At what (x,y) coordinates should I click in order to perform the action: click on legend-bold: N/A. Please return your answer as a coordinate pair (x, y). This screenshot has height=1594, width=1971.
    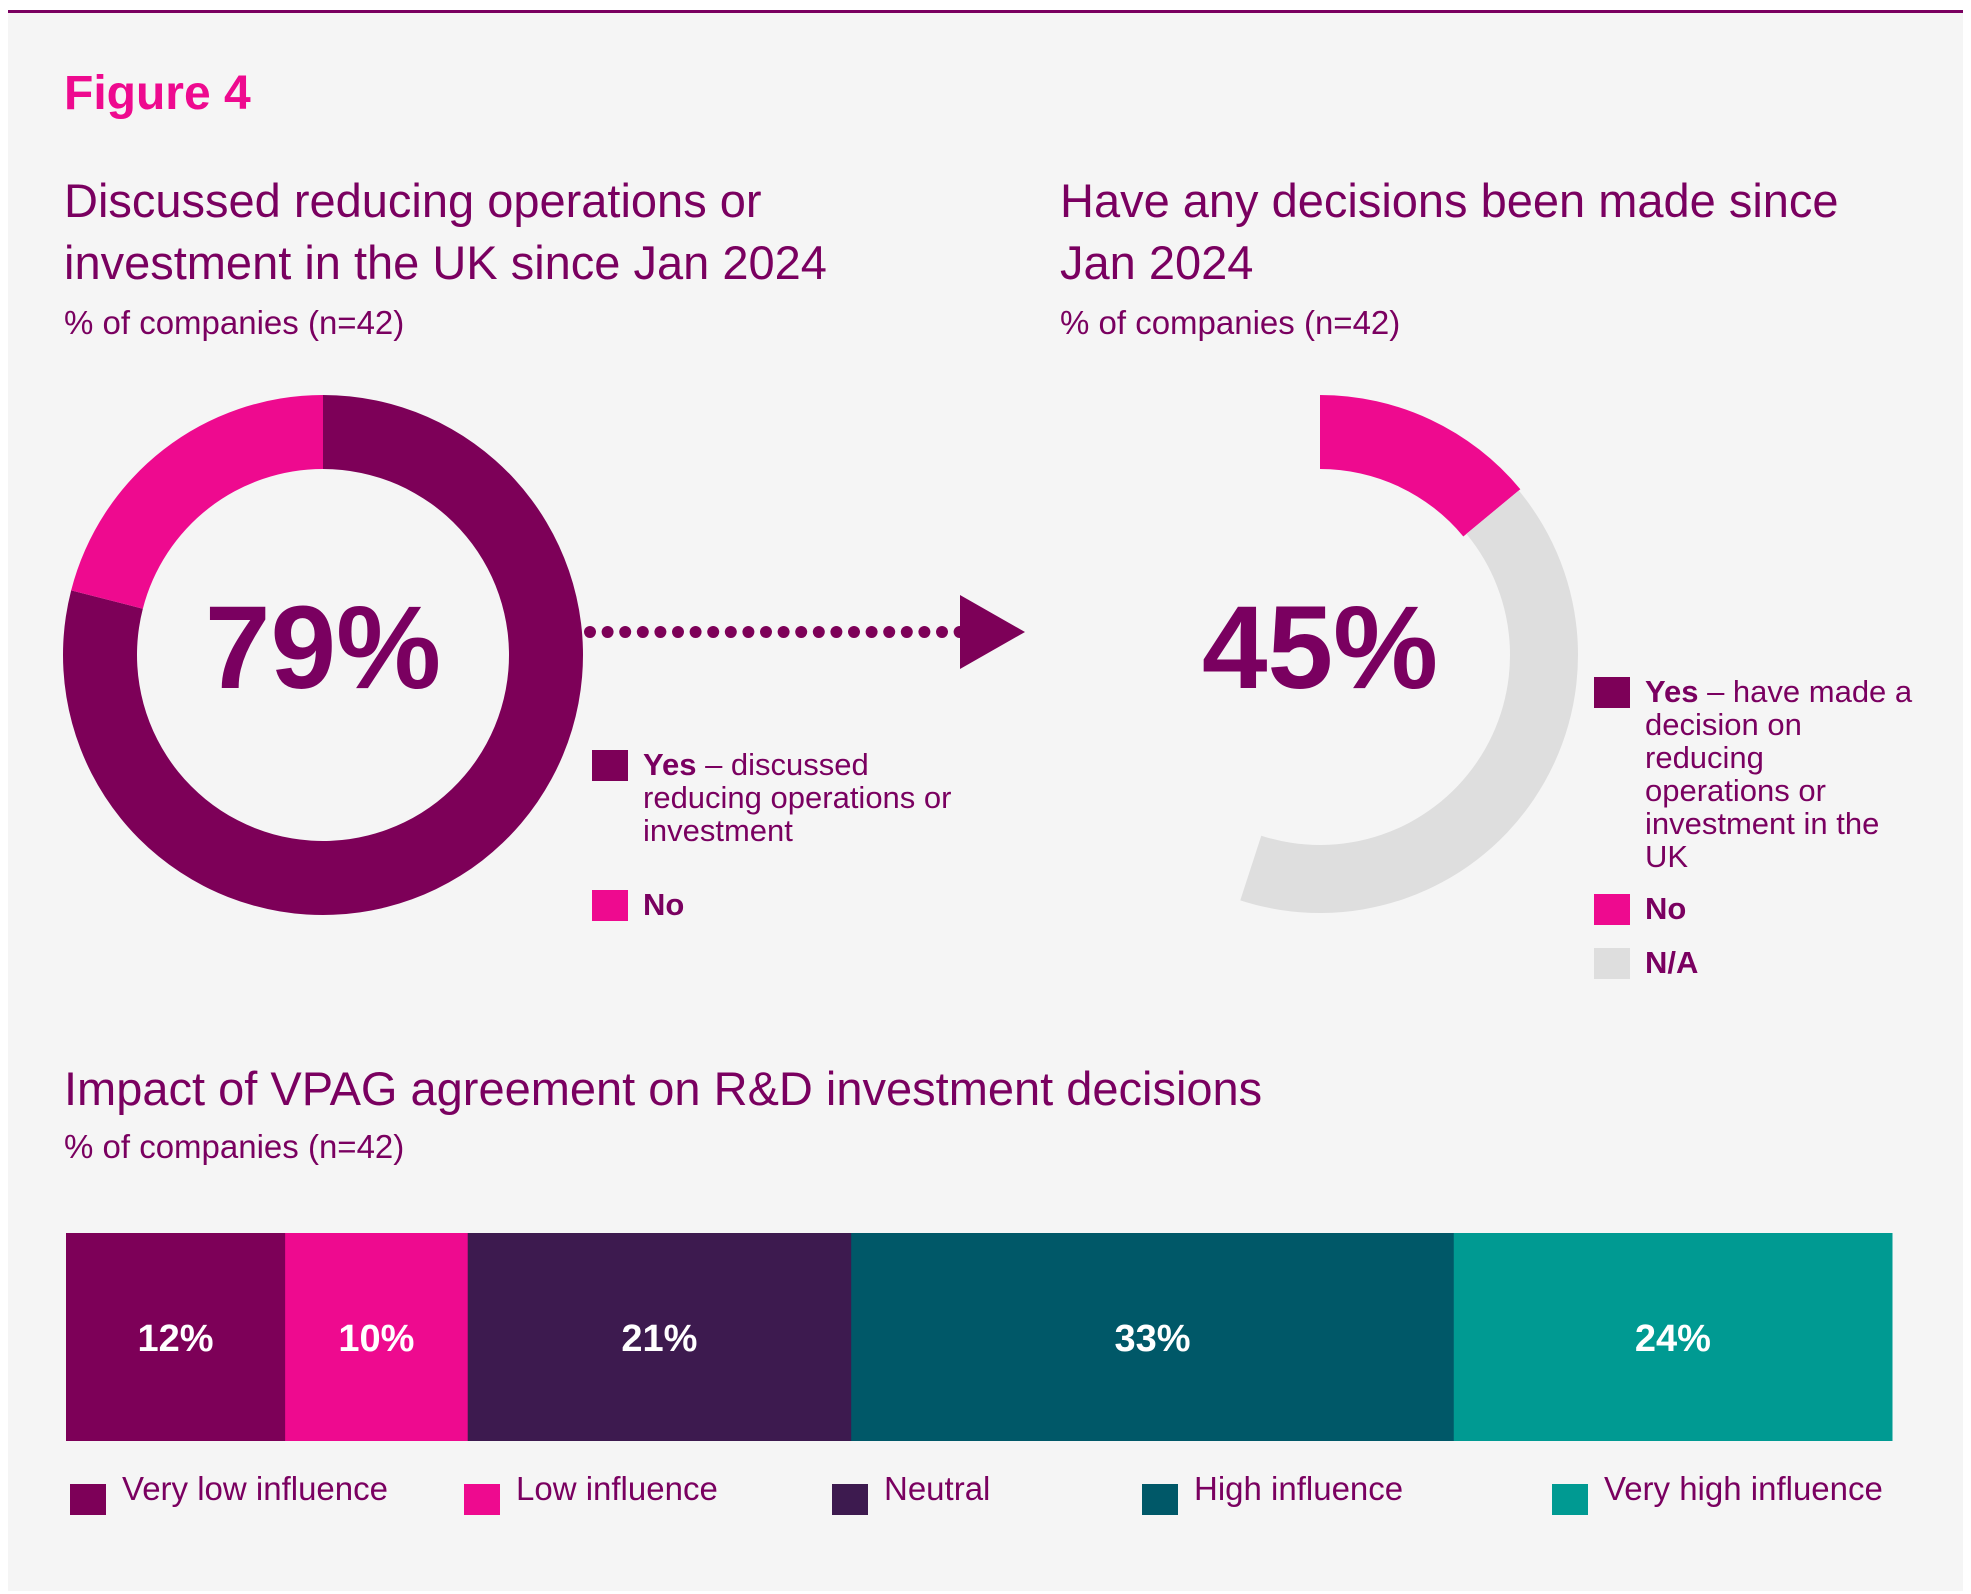
    Looking at the image, I should click on (1672, 962).